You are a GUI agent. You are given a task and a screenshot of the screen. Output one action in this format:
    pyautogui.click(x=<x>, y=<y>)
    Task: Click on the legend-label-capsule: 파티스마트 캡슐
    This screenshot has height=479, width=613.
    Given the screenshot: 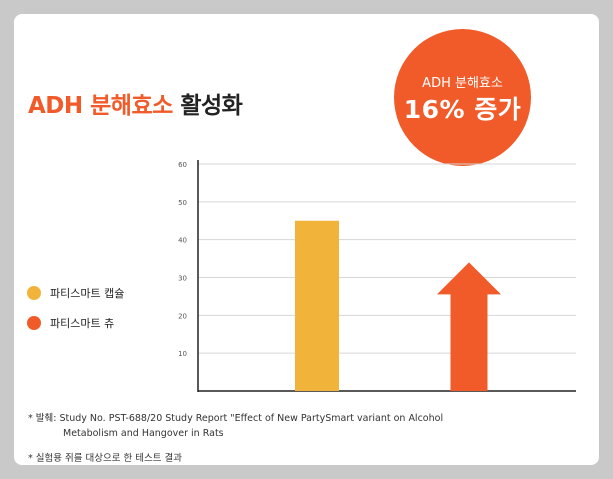 What is the action you would take?
    pyautogui.click(x=87, y=293)
    